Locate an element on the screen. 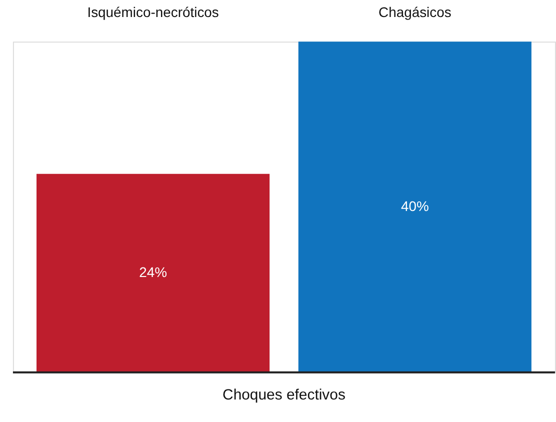 The height and width of the screenshot is (422, 556). data-label: 24% is located at coordinates (153, 272).